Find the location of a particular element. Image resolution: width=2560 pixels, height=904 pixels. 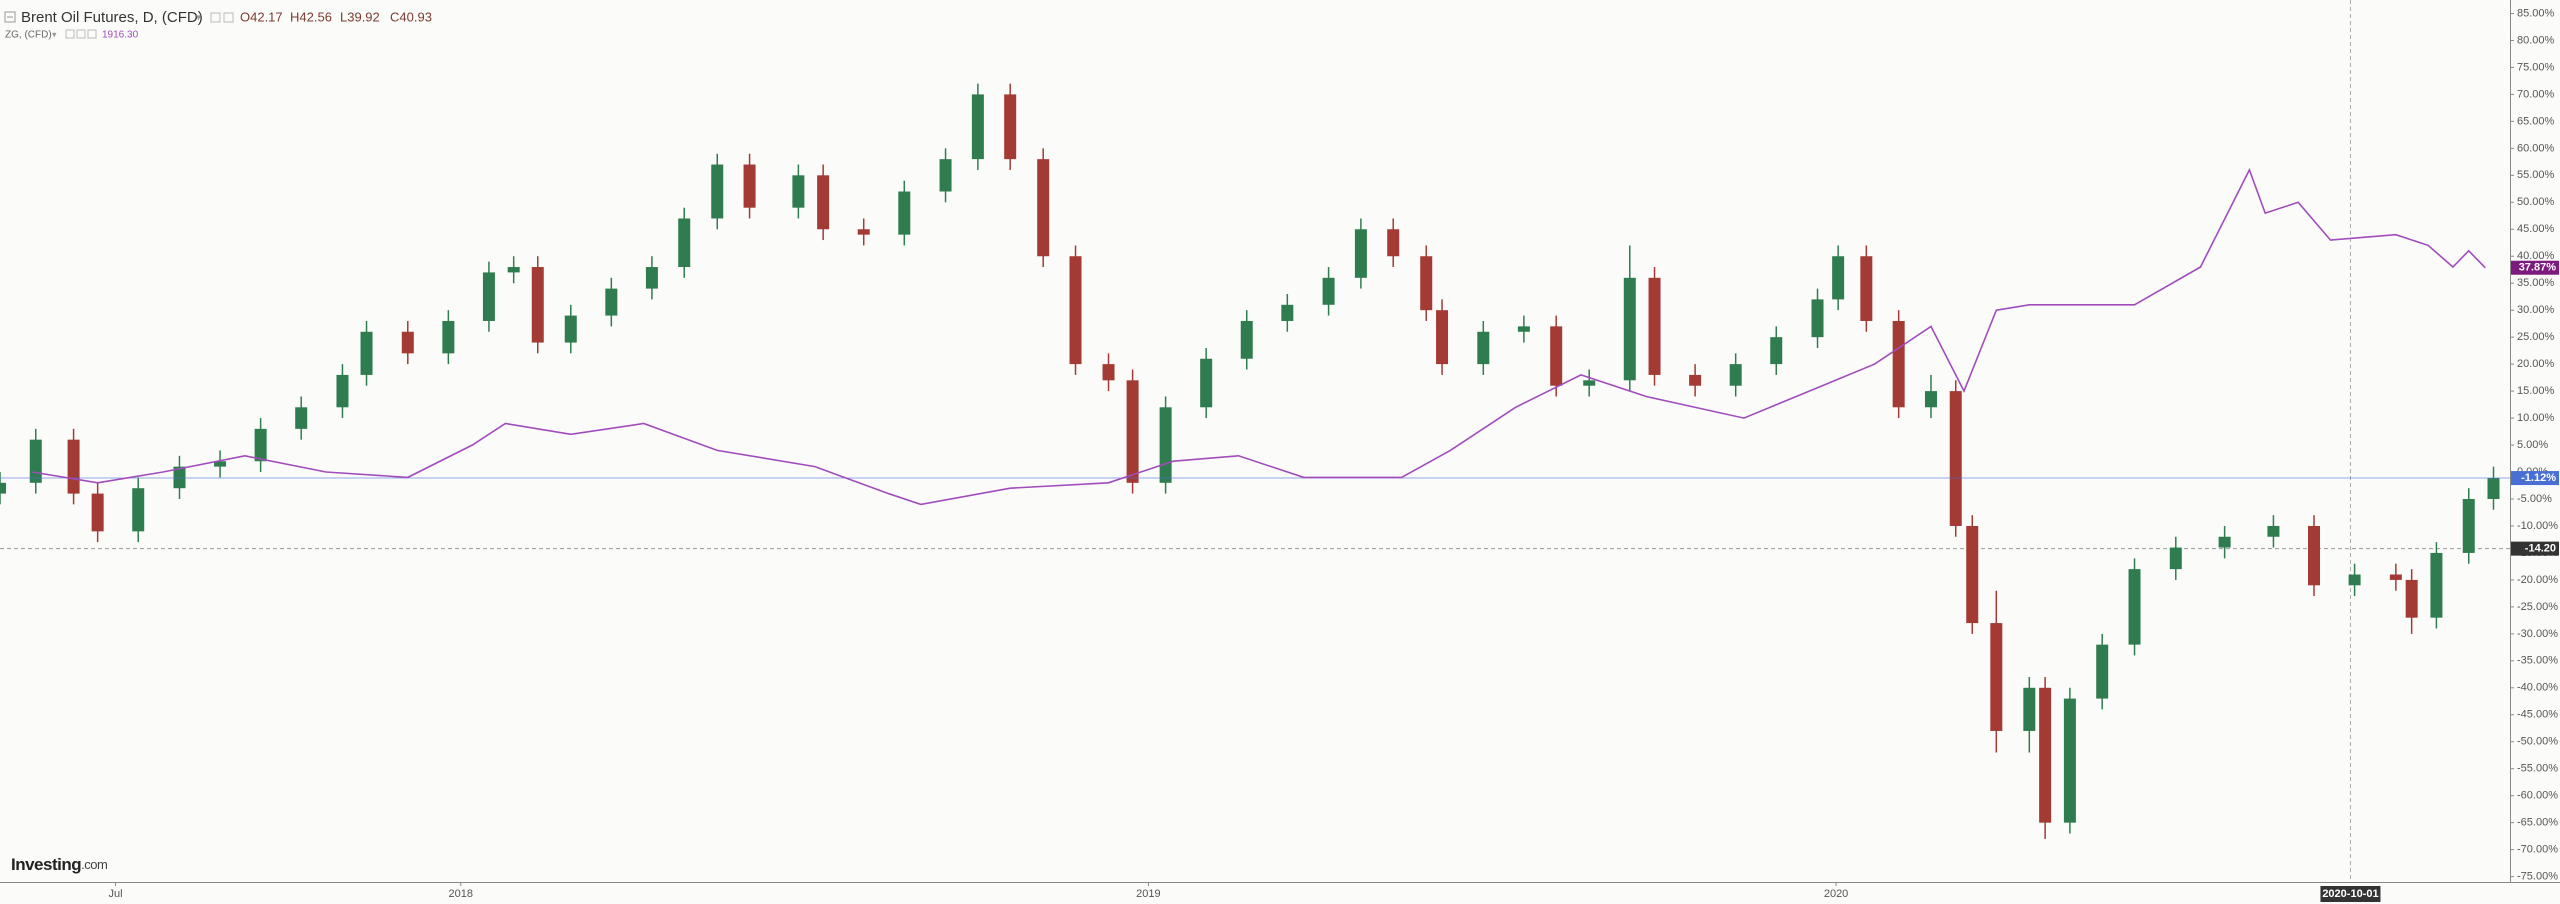

y-tick-label: 60.00% is located at coordinates (2536, 148).